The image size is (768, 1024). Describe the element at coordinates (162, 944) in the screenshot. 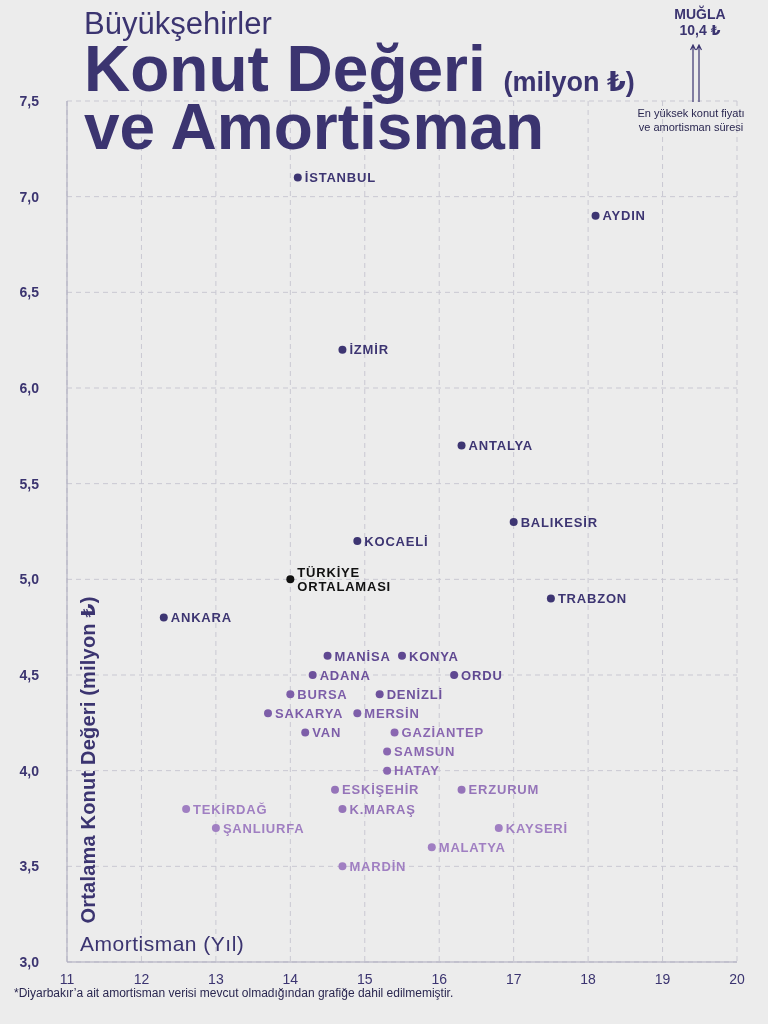

I see `x-axis-title: Amortisman (Yıl)` at that location.